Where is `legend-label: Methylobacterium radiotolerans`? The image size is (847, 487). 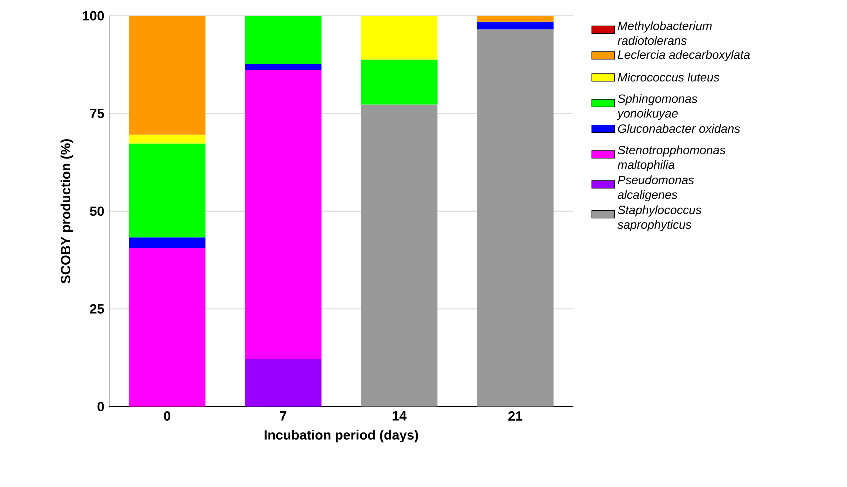
legend-label: Methylobacterium radiotolerans is located at coordinates (665, 34).